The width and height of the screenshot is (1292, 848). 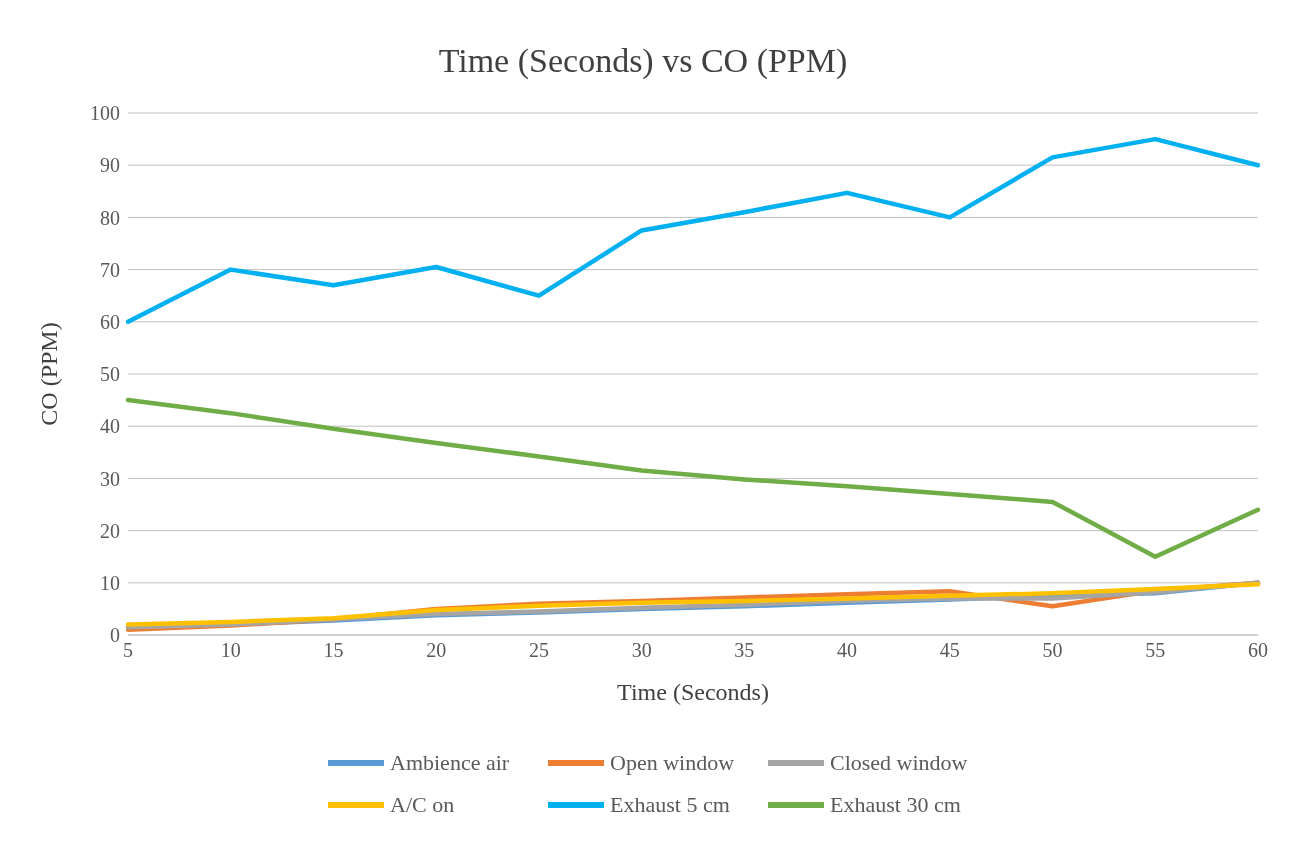 I want to click on legend-label: Open window, so click(x=672, y=763).